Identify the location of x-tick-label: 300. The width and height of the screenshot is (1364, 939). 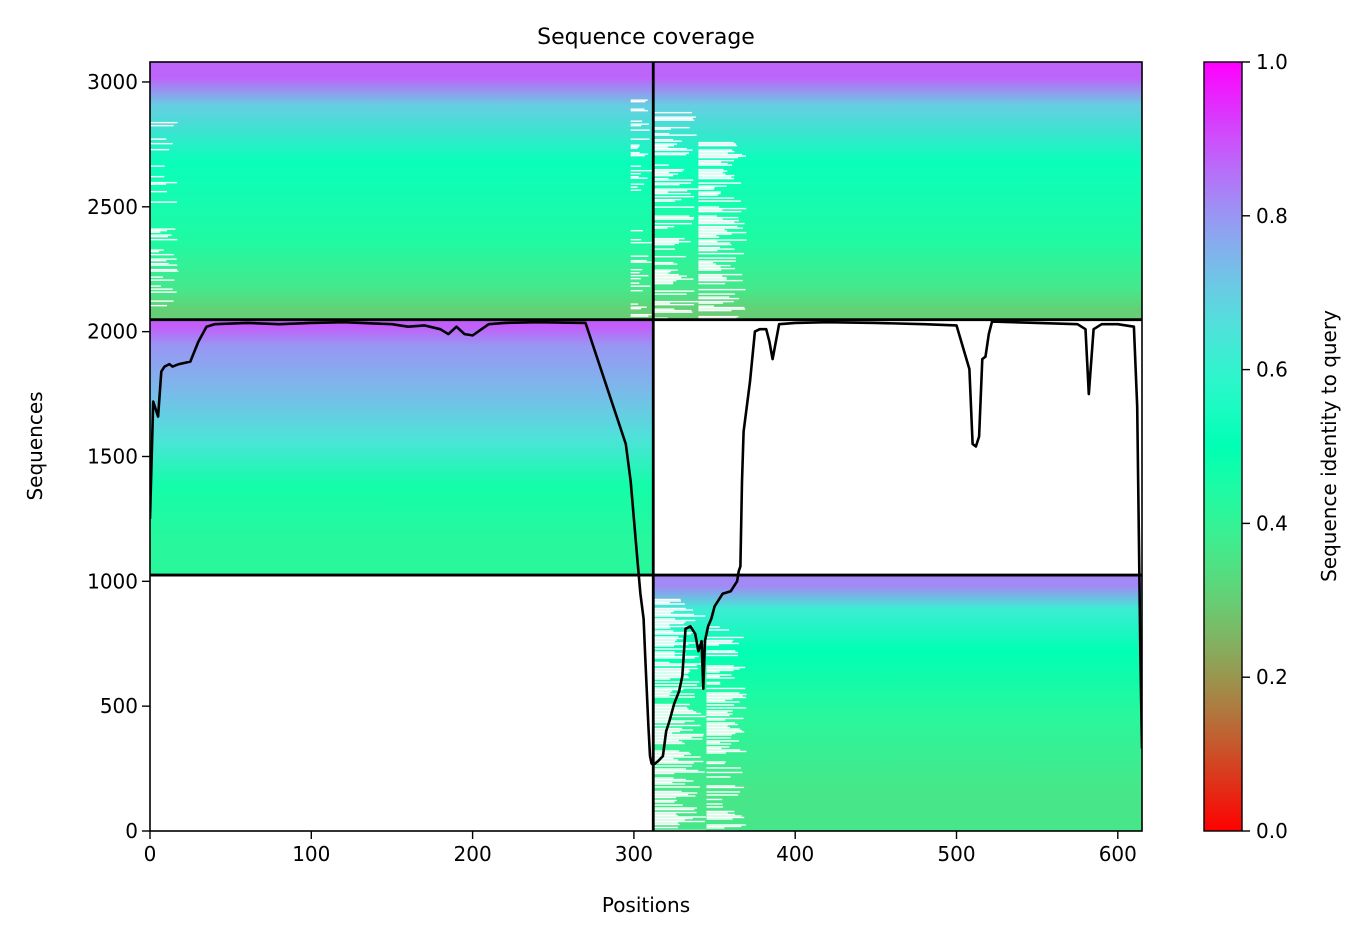
(634, 854).